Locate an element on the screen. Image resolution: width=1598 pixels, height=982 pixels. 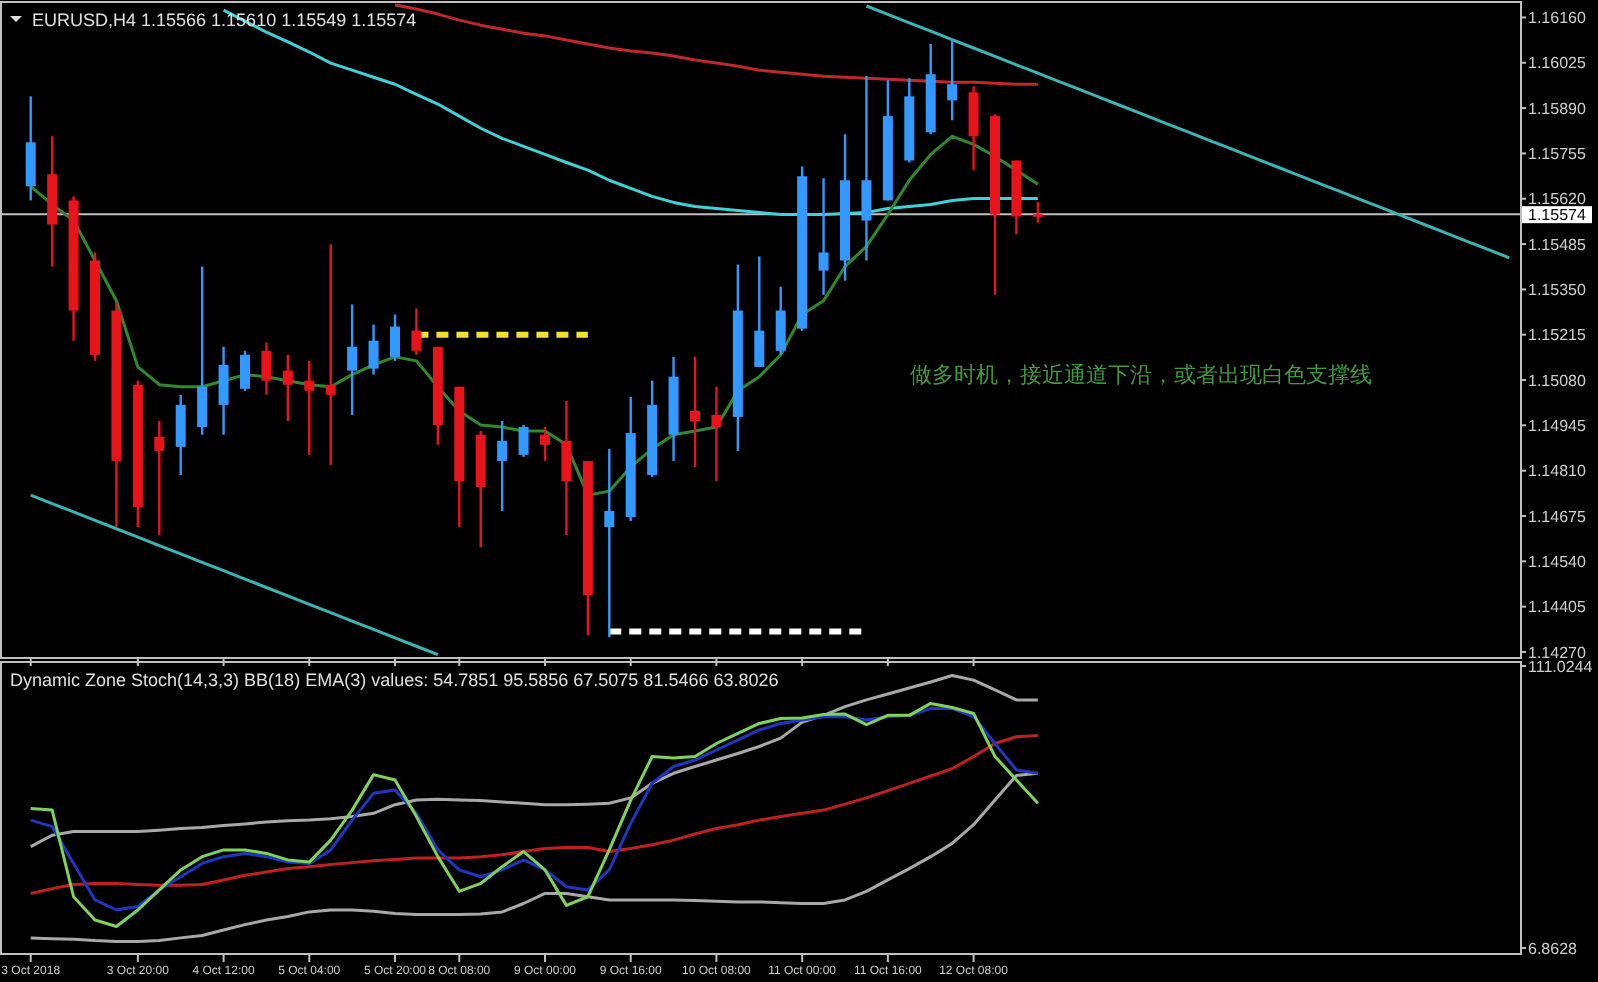
ref-line-label: 1.15574 is located at coordinates (1557, 215).